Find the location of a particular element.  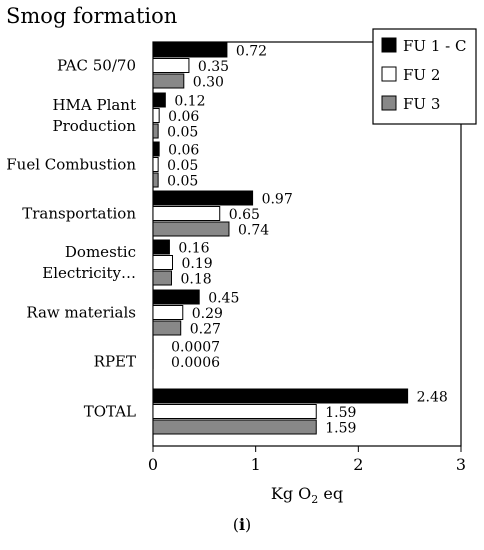

data-label: 0.0007 is located at coordinates (195, 348).